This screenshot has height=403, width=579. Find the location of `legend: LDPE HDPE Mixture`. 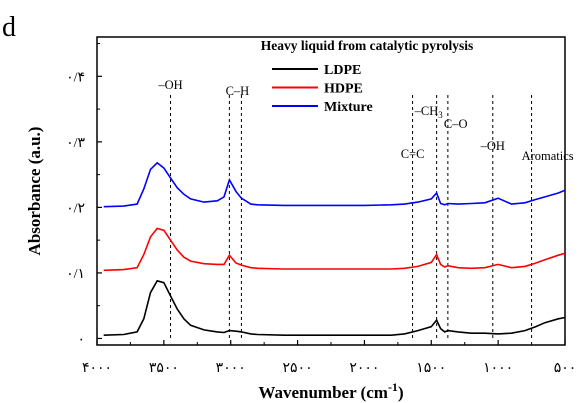

legend: LDPE HDPE Mixture is located at coordinates (322, 89).